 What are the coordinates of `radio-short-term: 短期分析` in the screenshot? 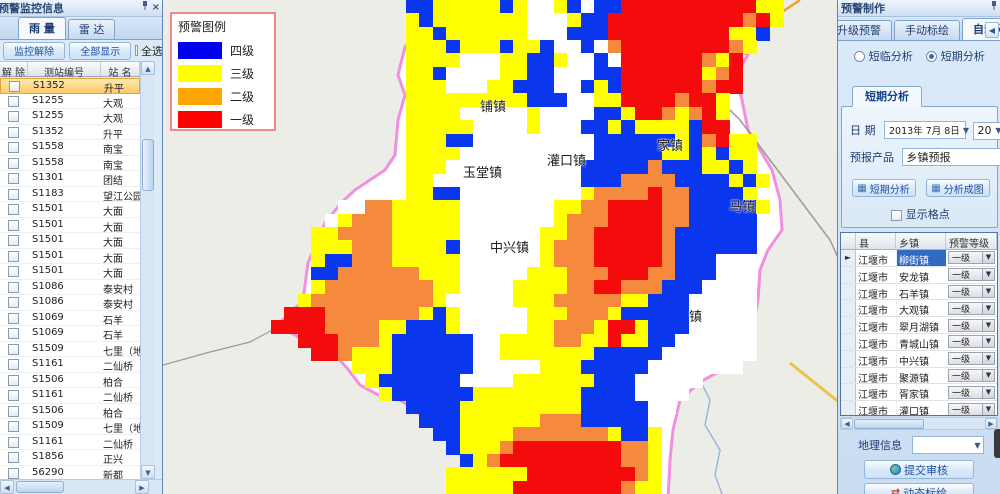 It's located at (955, 56).